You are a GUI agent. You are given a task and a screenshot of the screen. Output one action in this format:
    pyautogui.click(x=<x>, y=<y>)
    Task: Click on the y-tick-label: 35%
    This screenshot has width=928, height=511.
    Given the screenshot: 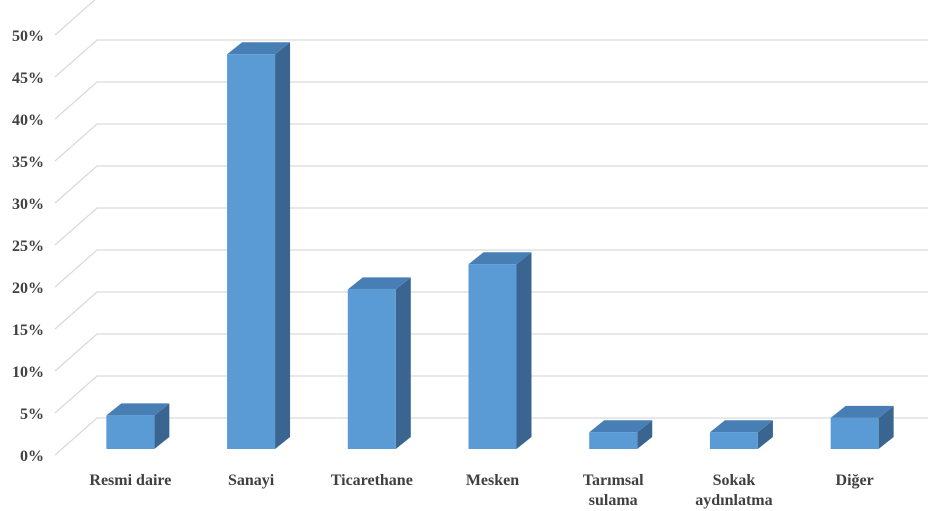 What is the action you would take?
    pyautogui.click(x=28, y=162)
    